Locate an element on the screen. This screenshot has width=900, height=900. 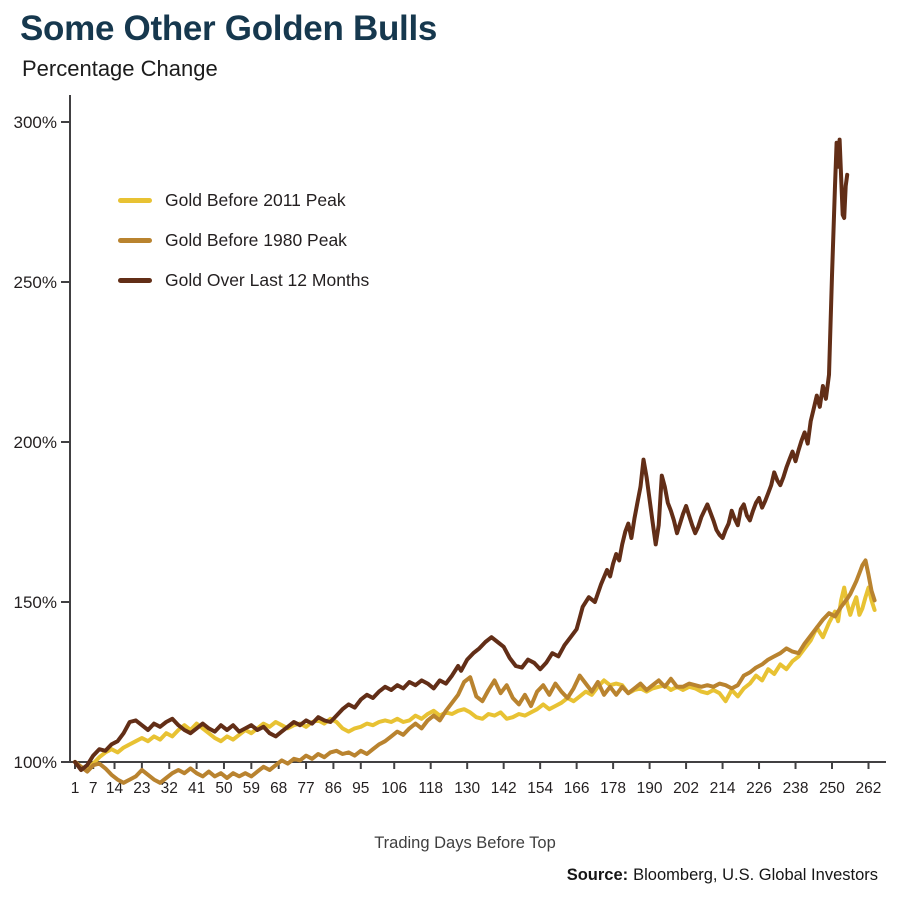
source-text: Bloomberg, U.S. Global Investors is located at coordinates (755, 875).